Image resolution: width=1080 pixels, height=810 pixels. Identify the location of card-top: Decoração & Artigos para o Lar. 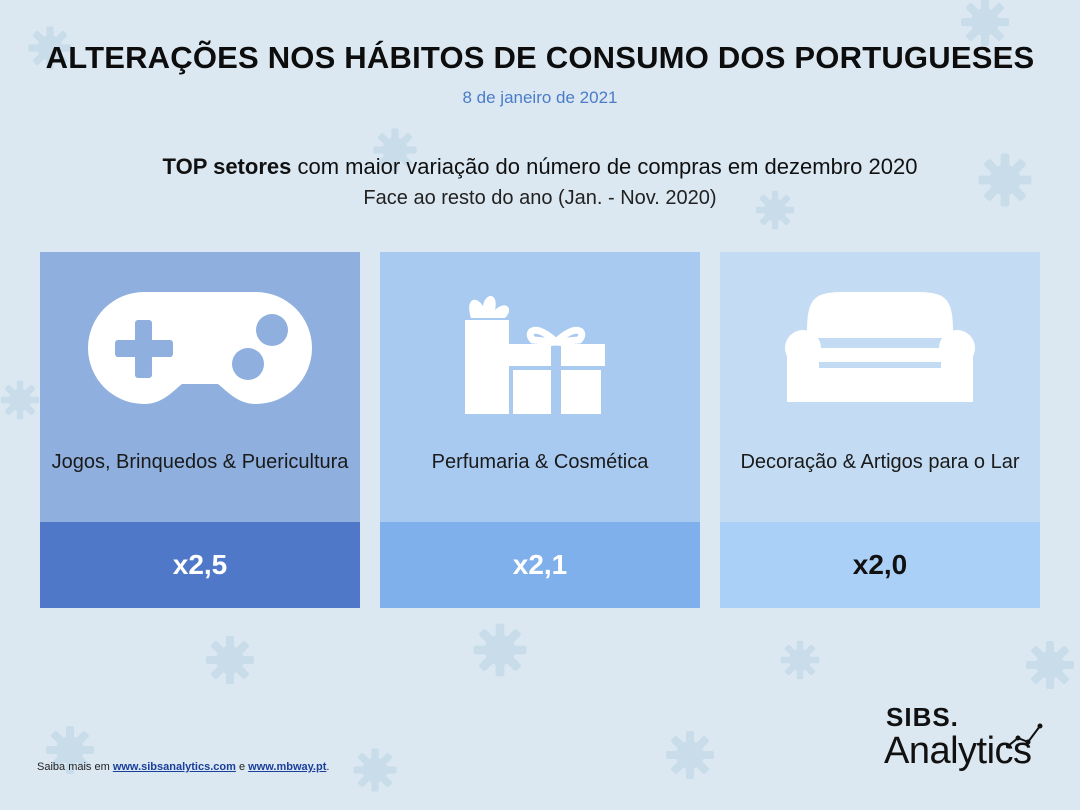
(880, 387).